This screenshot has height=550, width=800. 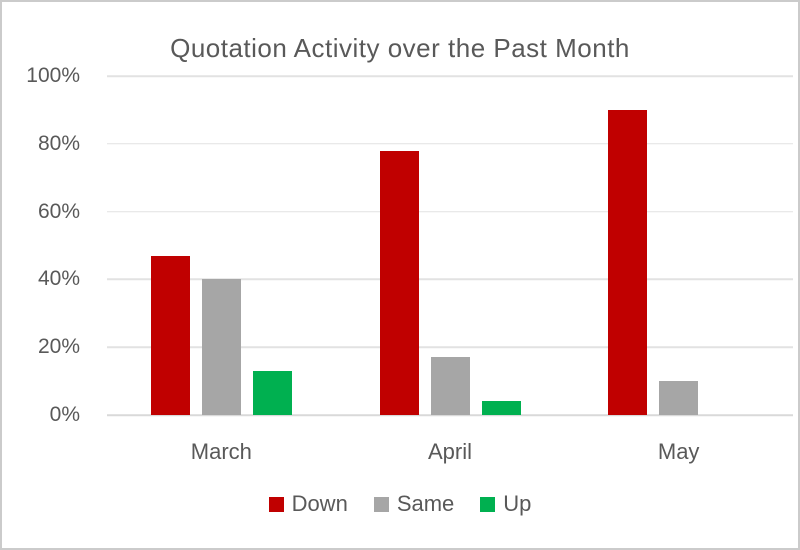 I want to click on bar-up-april, so click(x=501, y=408).